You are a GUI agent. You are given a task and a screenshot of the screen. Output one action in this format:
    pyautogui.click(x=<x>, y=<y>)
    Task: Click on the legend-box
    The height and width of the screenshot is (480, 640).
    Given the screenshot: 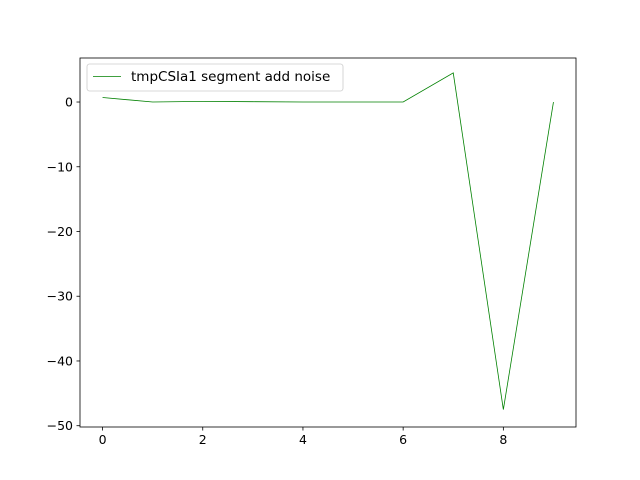 What is the action you would take?
    pyautogui.click(x=215, y=77)
    